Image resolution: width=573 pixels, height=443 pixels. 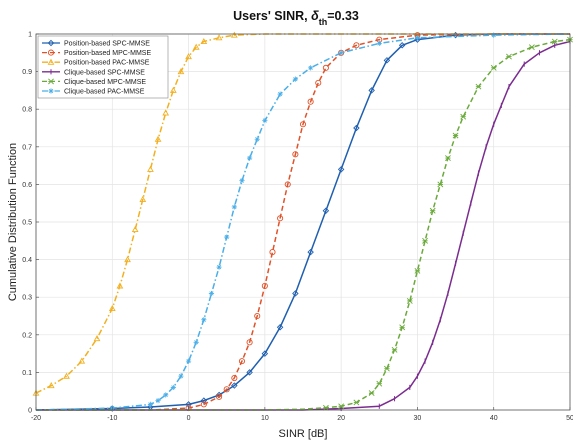 I want to click on legend-entry: Position-based PAC-MMSE, so click(x=96, y=62).